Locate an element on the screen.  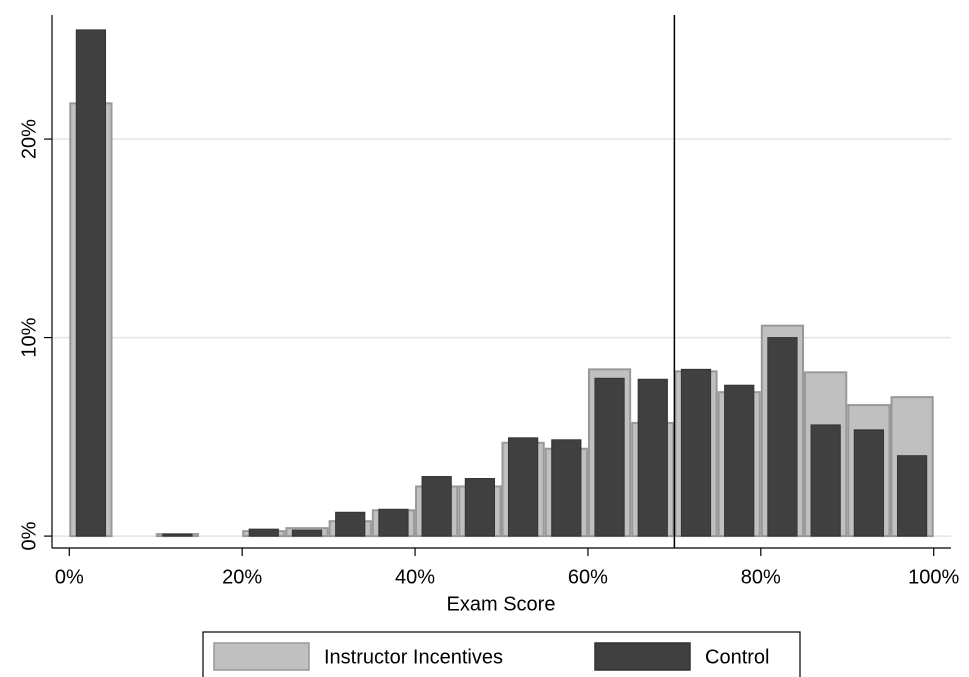
x-tick-label: 60% is located at coordinates (588, 577).